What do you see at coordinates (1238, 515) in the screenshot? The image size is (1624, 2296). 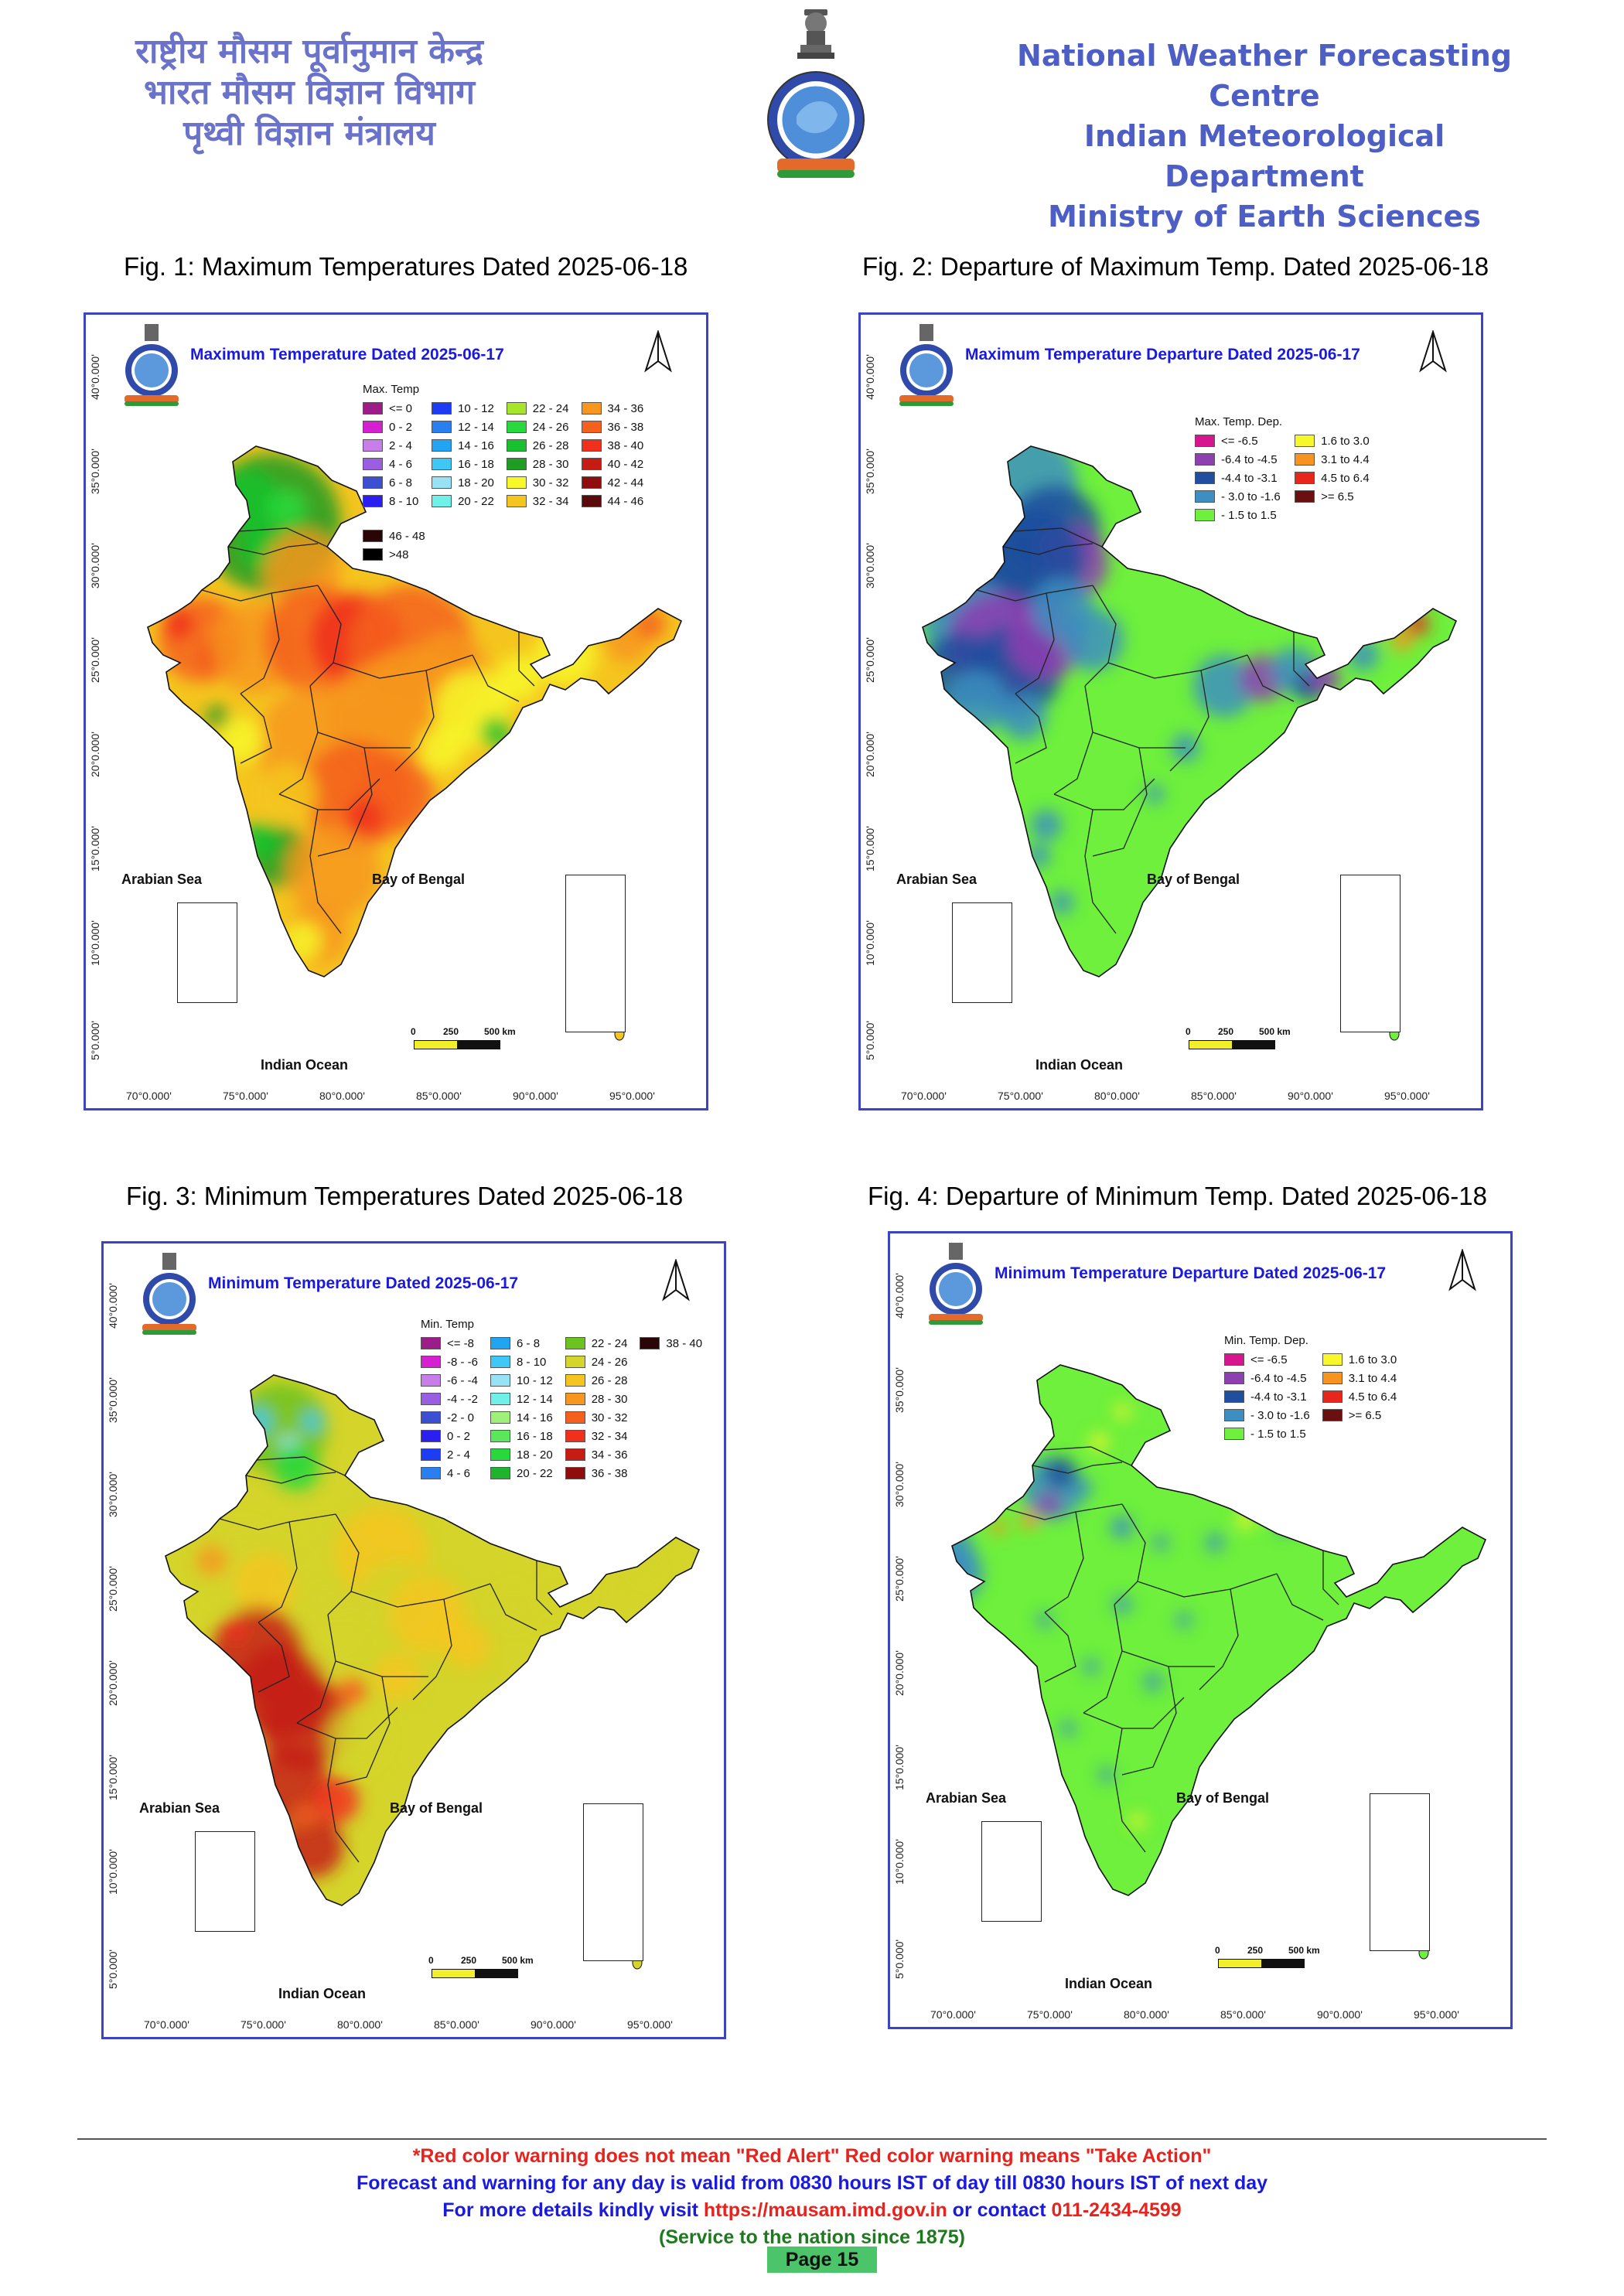 I see `legend-item: - 1.5 to 1.5` at bounding box center [1238, 515].